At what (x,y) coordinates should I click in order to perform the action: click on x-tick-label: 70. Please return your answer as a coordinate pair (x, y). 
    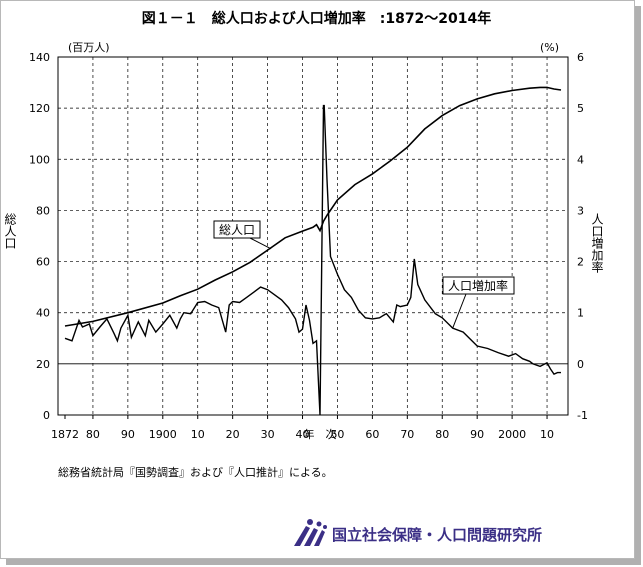
    Looking at the image, I should click on (407, 434).